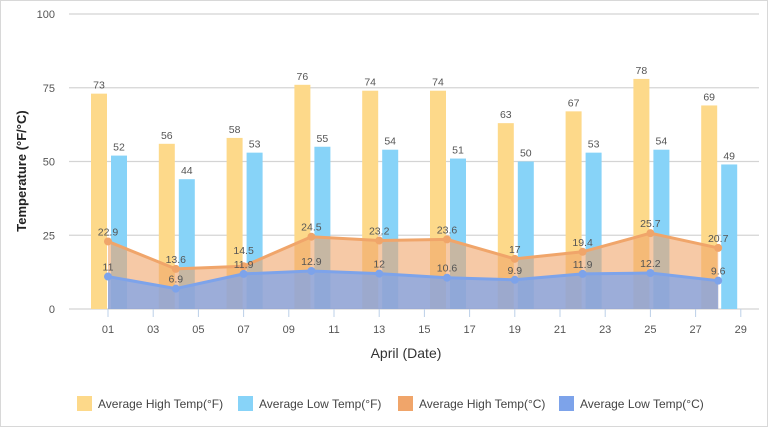 The height and width of the screenshot is (427, 768). I want to click on x-tick-label: 19, so click(515, 330).